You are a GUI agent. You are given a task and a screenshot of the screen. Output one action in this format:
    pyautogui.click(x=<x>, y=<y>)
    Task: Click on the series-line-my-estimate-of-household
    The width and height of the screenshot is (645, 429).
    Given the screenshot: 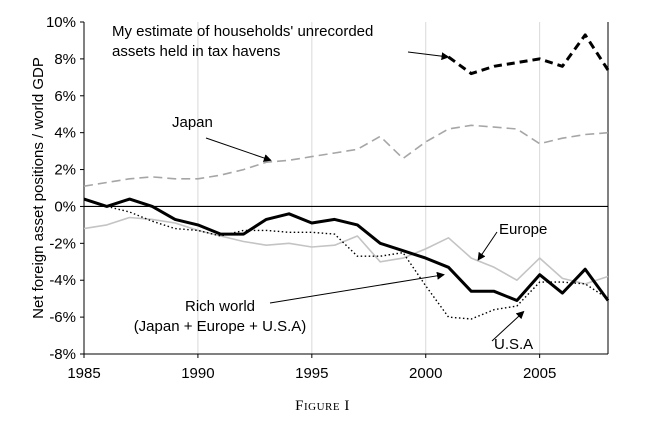 What is the action you would take?
    pyautogui.click(x=528, y=54)
    